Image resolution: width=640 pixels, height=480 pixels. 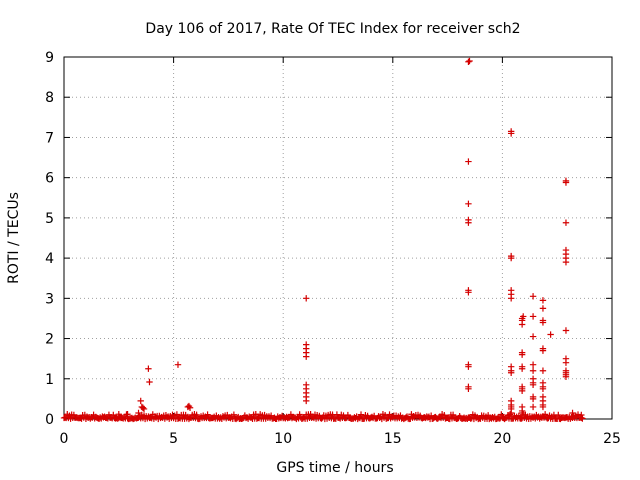 What do you see at coordinates (49, 219) in the screenshot?
I see `y-tick-label: 5` at bounding box center [49, 219].